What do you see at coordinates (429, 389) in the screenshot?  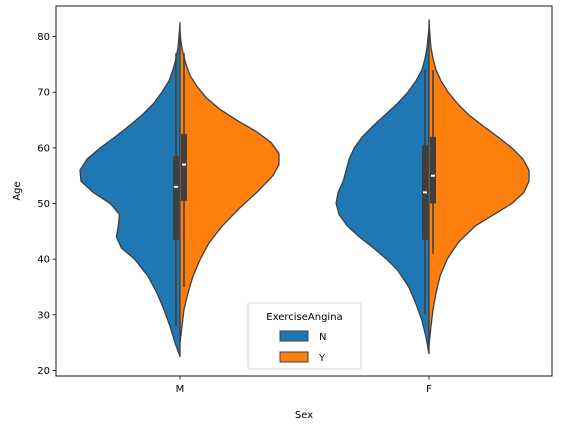 I see `x-tick-label-f: F` at bounding box center [429, 389].